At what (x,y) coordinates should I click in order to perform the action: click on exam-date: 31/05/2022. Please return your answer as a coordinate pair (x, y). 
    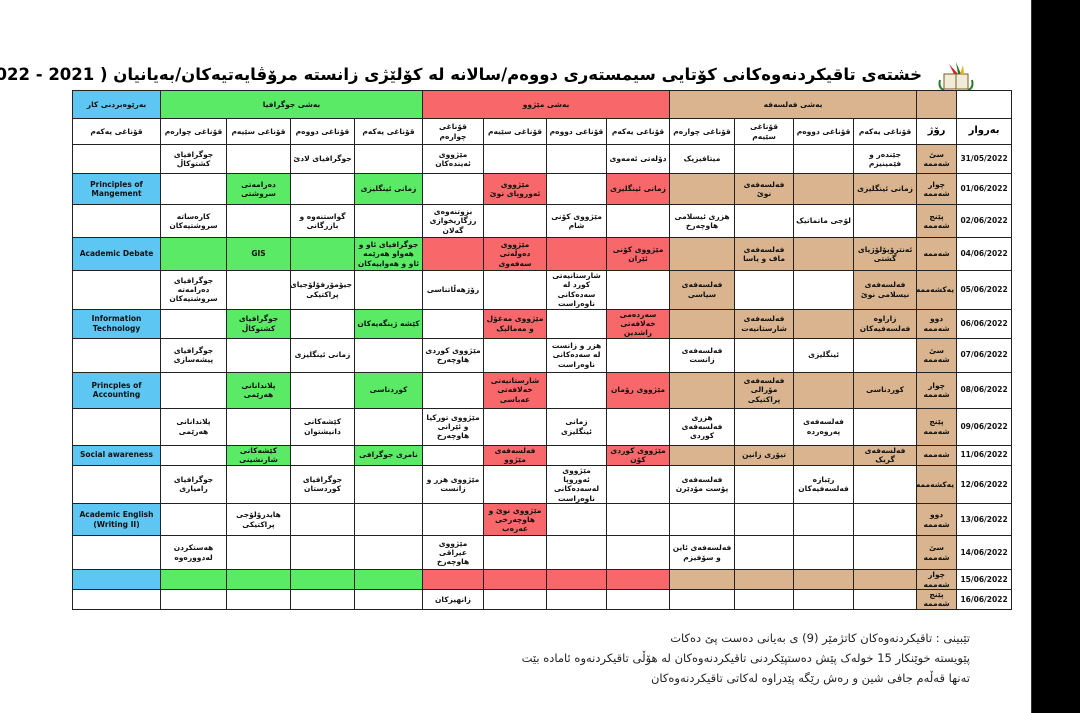
    Looking at the image, I should click on (984, 159).